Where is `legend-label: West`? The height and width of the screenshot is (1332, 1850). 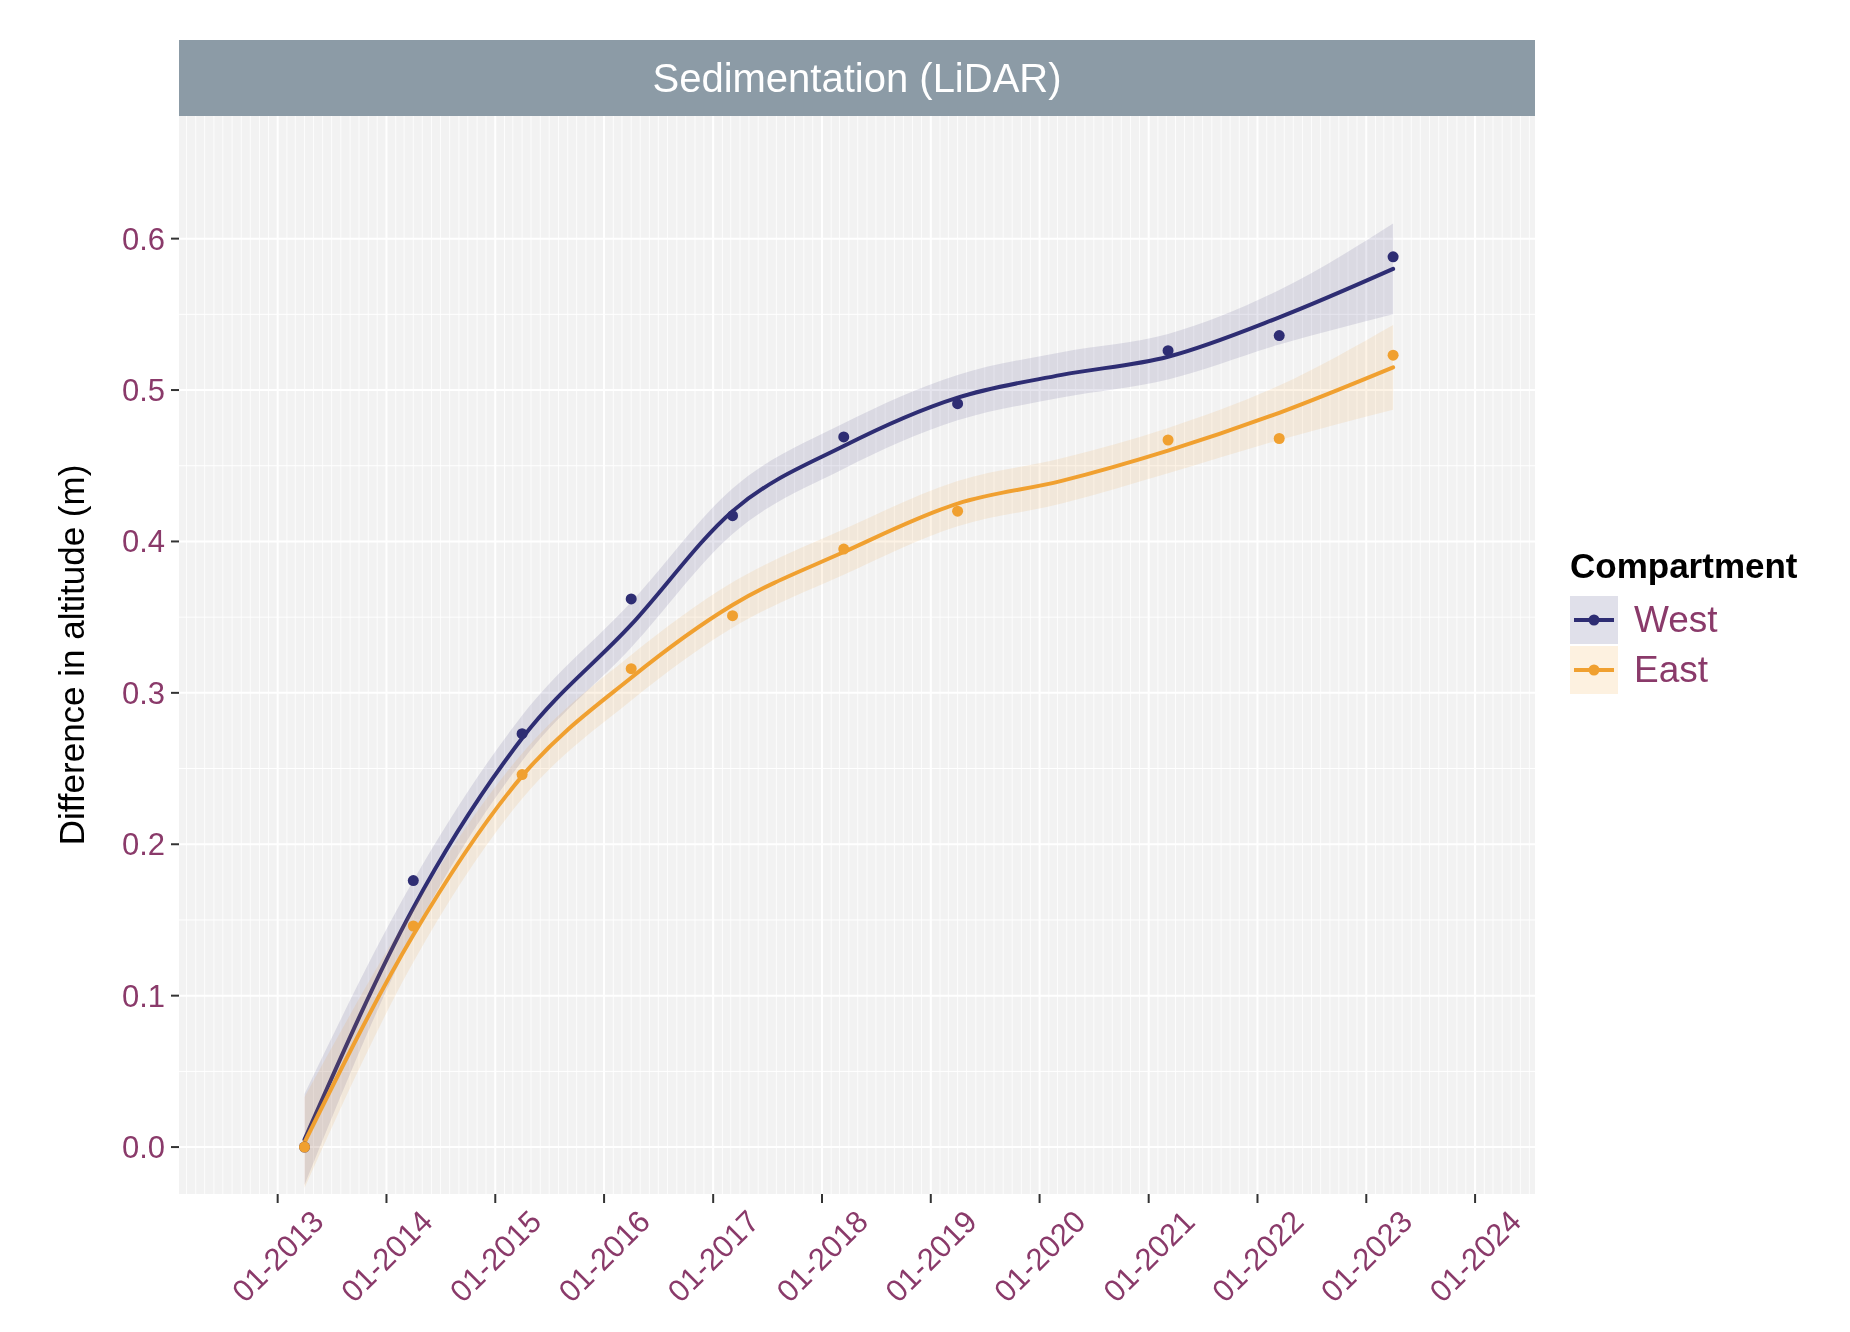
legend-label: West is located at coordinates (1676, 619).